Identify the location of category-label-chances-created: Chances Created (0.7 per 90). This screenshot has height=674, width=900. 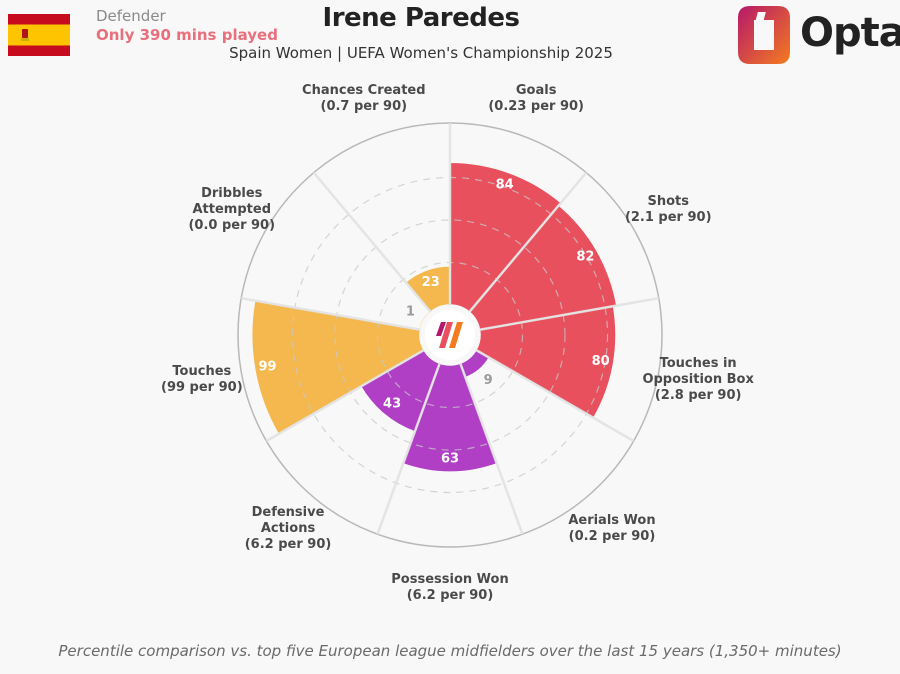
(364, 98).